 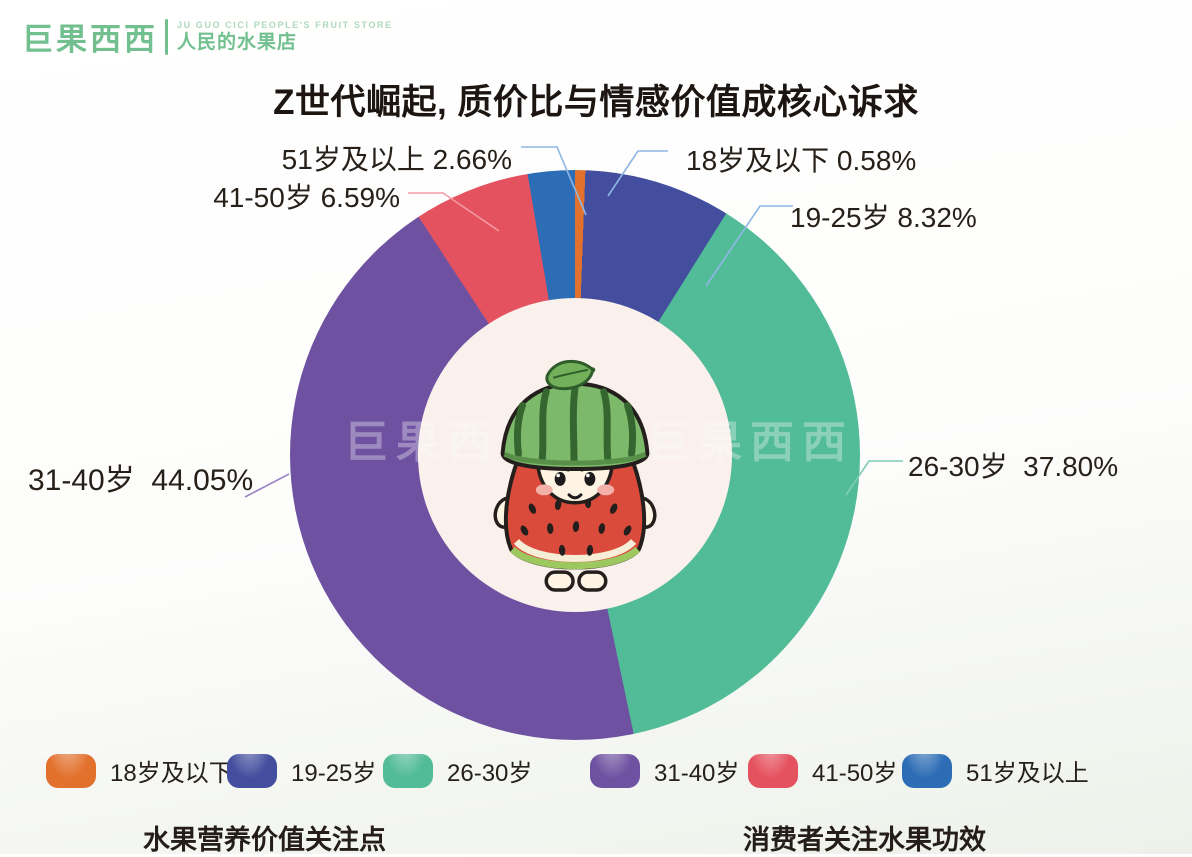 I want to click on caption-consumer-efficacy: 消费者关注水果功效, so click(x=864, y=840).